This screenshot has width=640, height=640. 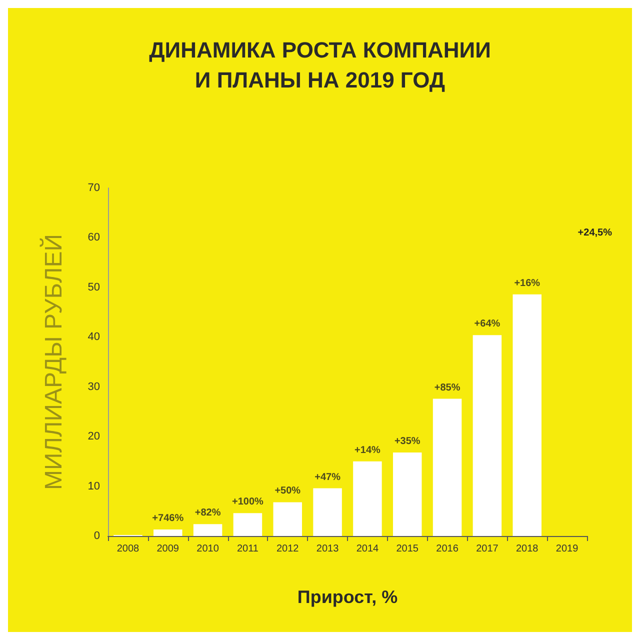 What do you see at coordinates (288, 549) in the screenshot?
I see `x-tick-label: 2012` at bounding box center [288, 549].